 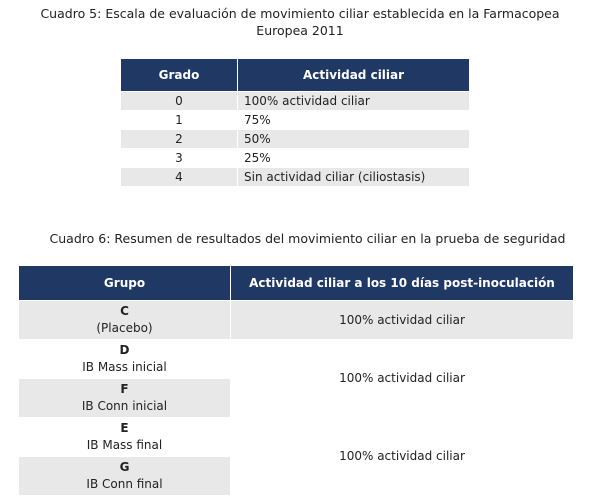 I want to click on group-description: IB Mass inicial, so click(x=124, y=367).